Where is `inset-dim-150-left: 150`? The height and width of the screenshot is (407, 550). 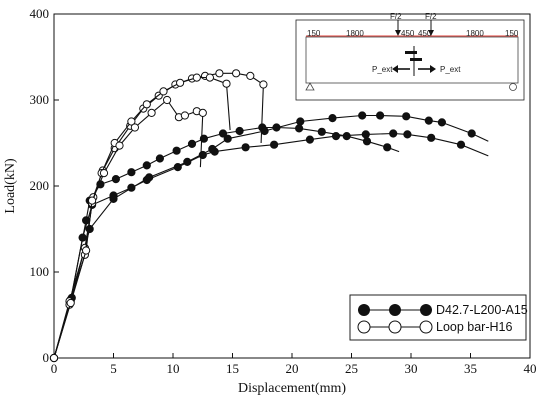 inset-dim-150-left: 150 is located at coordinates (314, 33).